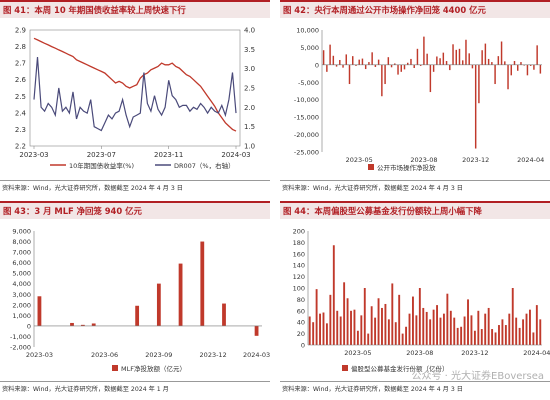 The height and width of the screenshot is (400, 550). What do you see at coordinates (382, 211) in the screenshot?
I see `chart-title: 图 44：本周偏股型公募基金发行份额较上周小幅下降` at bounding box center [382, 211].